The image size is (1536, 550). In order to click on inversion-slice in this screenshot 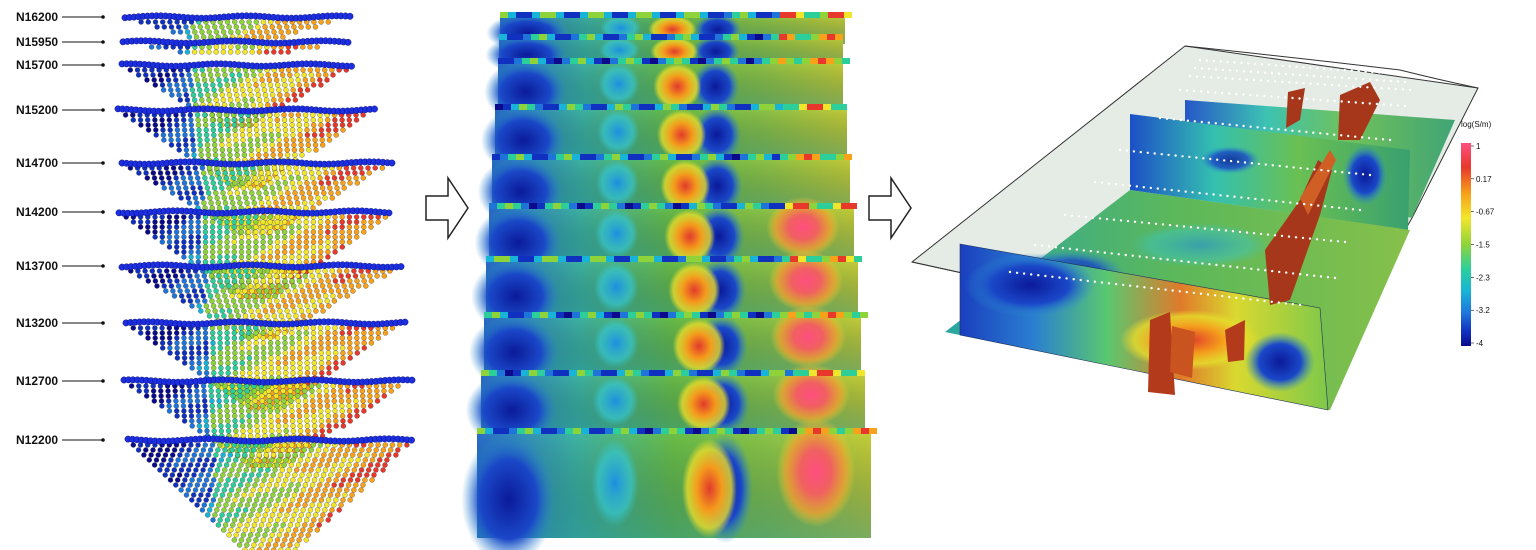, I will do `click(669, 483)`.